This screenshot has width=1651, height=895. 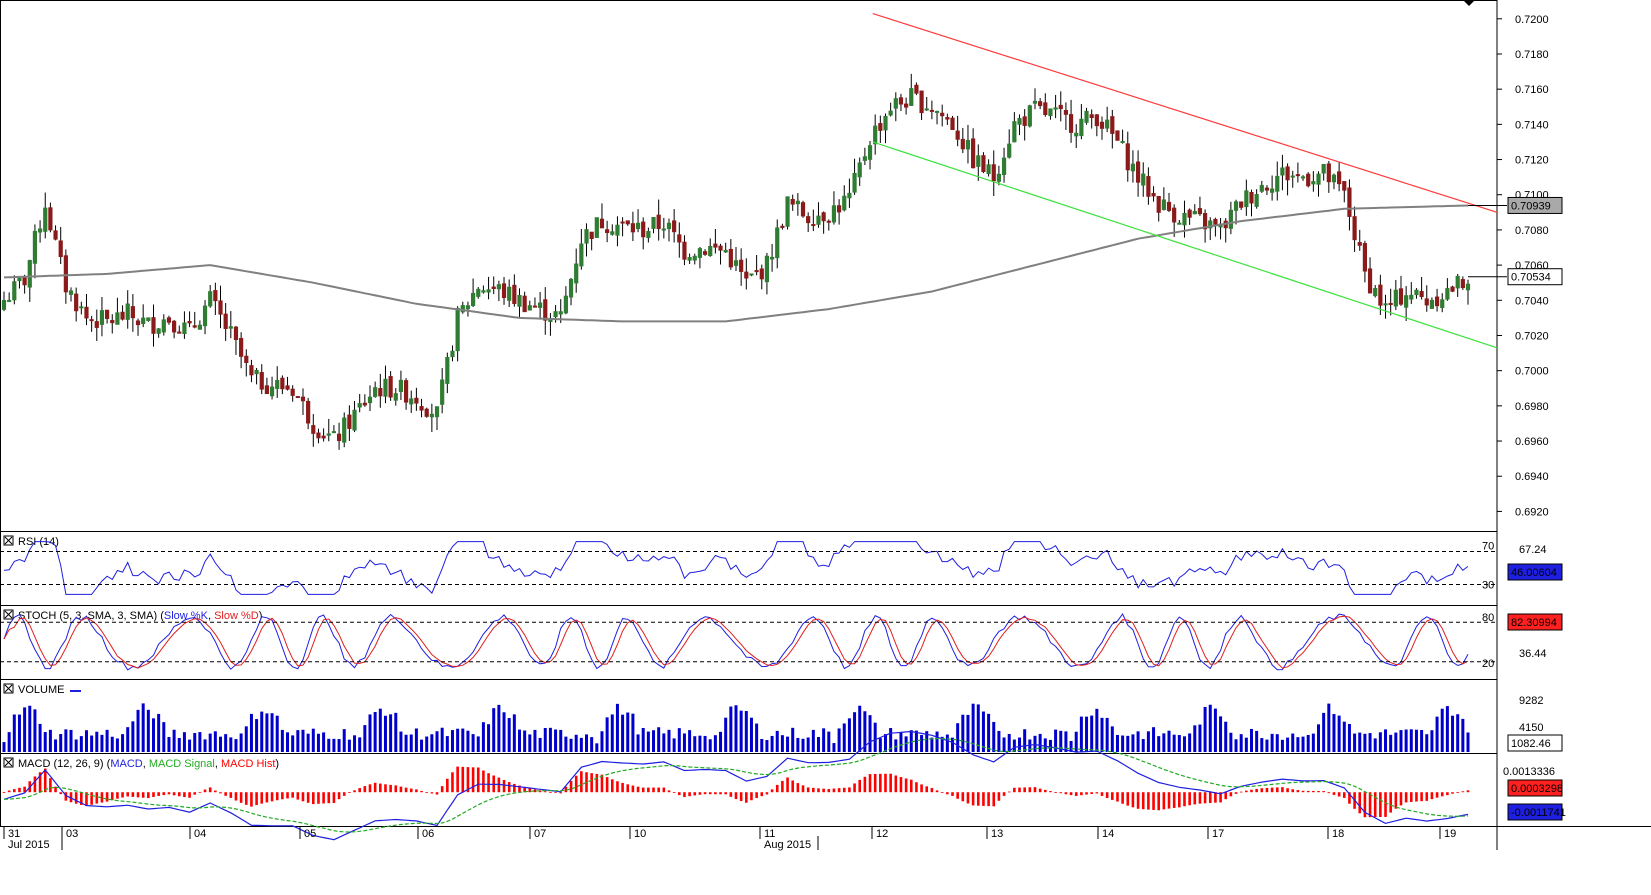 What do you see at coordinates (277, 764) in the screenshot?
I see `panel-legend-close: )` at bounding box center [277, 764].